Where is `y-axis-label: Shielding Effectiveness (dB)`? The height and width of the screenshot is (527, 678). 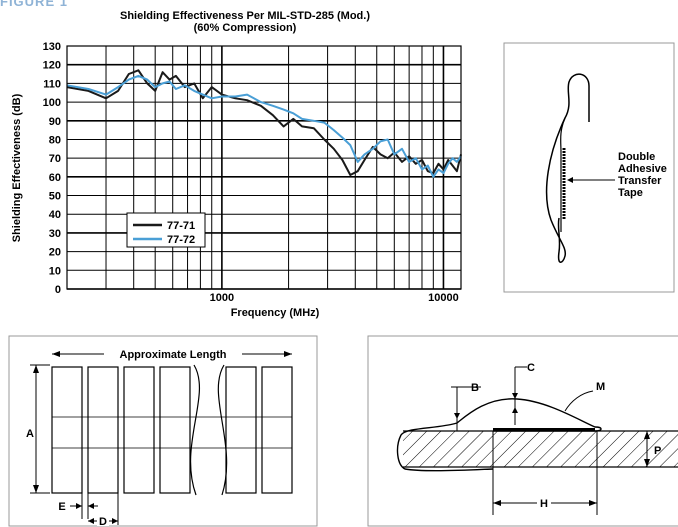
y-axis-label: Shielding Effectiveness (dB) is located at coordinates (17, 167).